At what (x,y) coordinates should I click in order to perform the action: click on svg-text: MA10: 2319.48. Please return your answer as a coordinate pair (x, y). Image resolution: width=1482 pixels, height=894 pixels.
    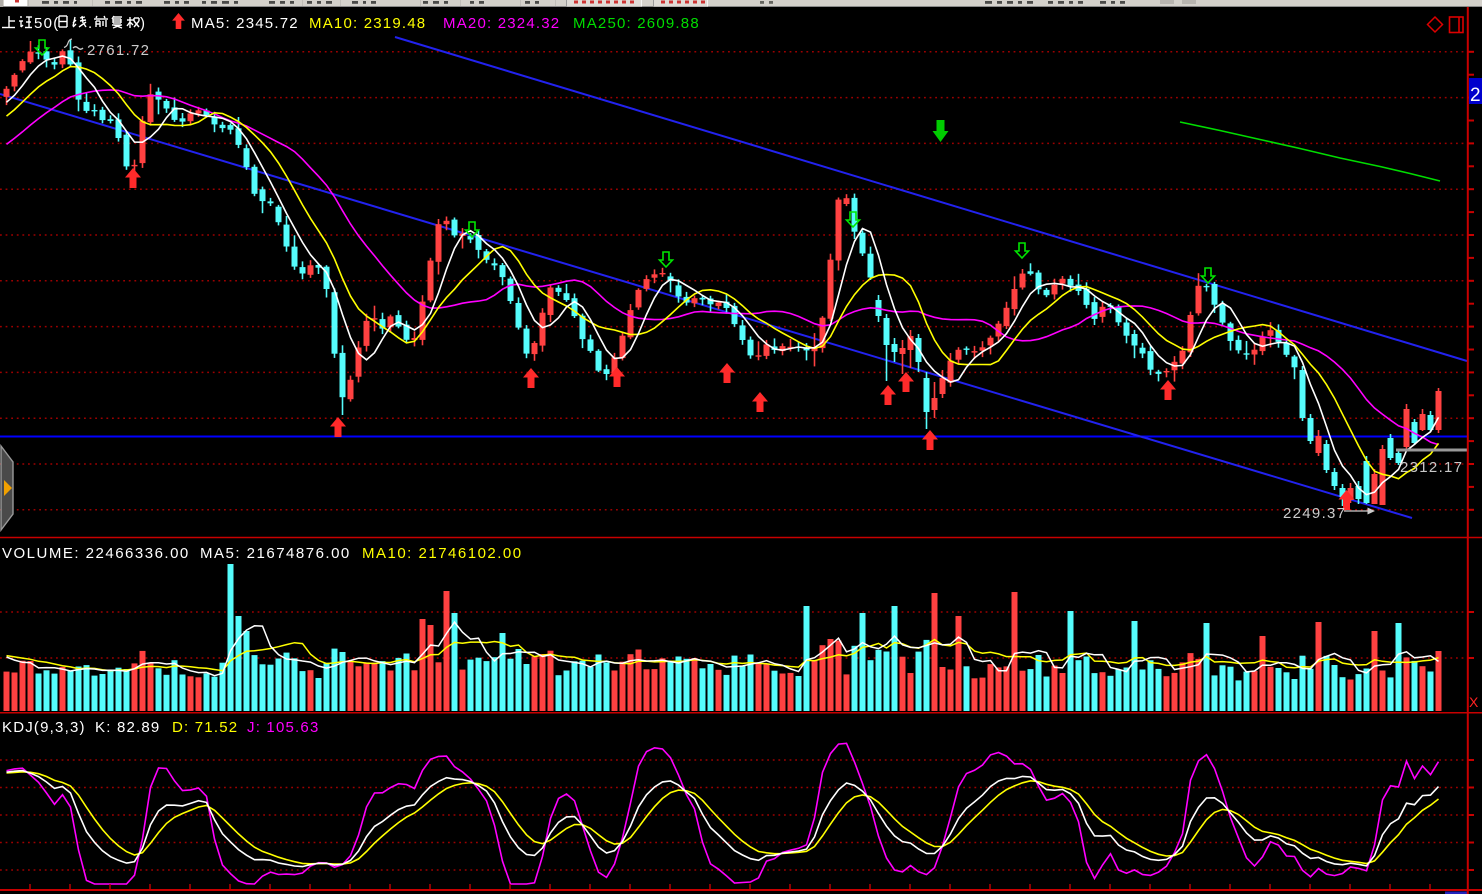
    Looking at the image, I should click on (367, 23).